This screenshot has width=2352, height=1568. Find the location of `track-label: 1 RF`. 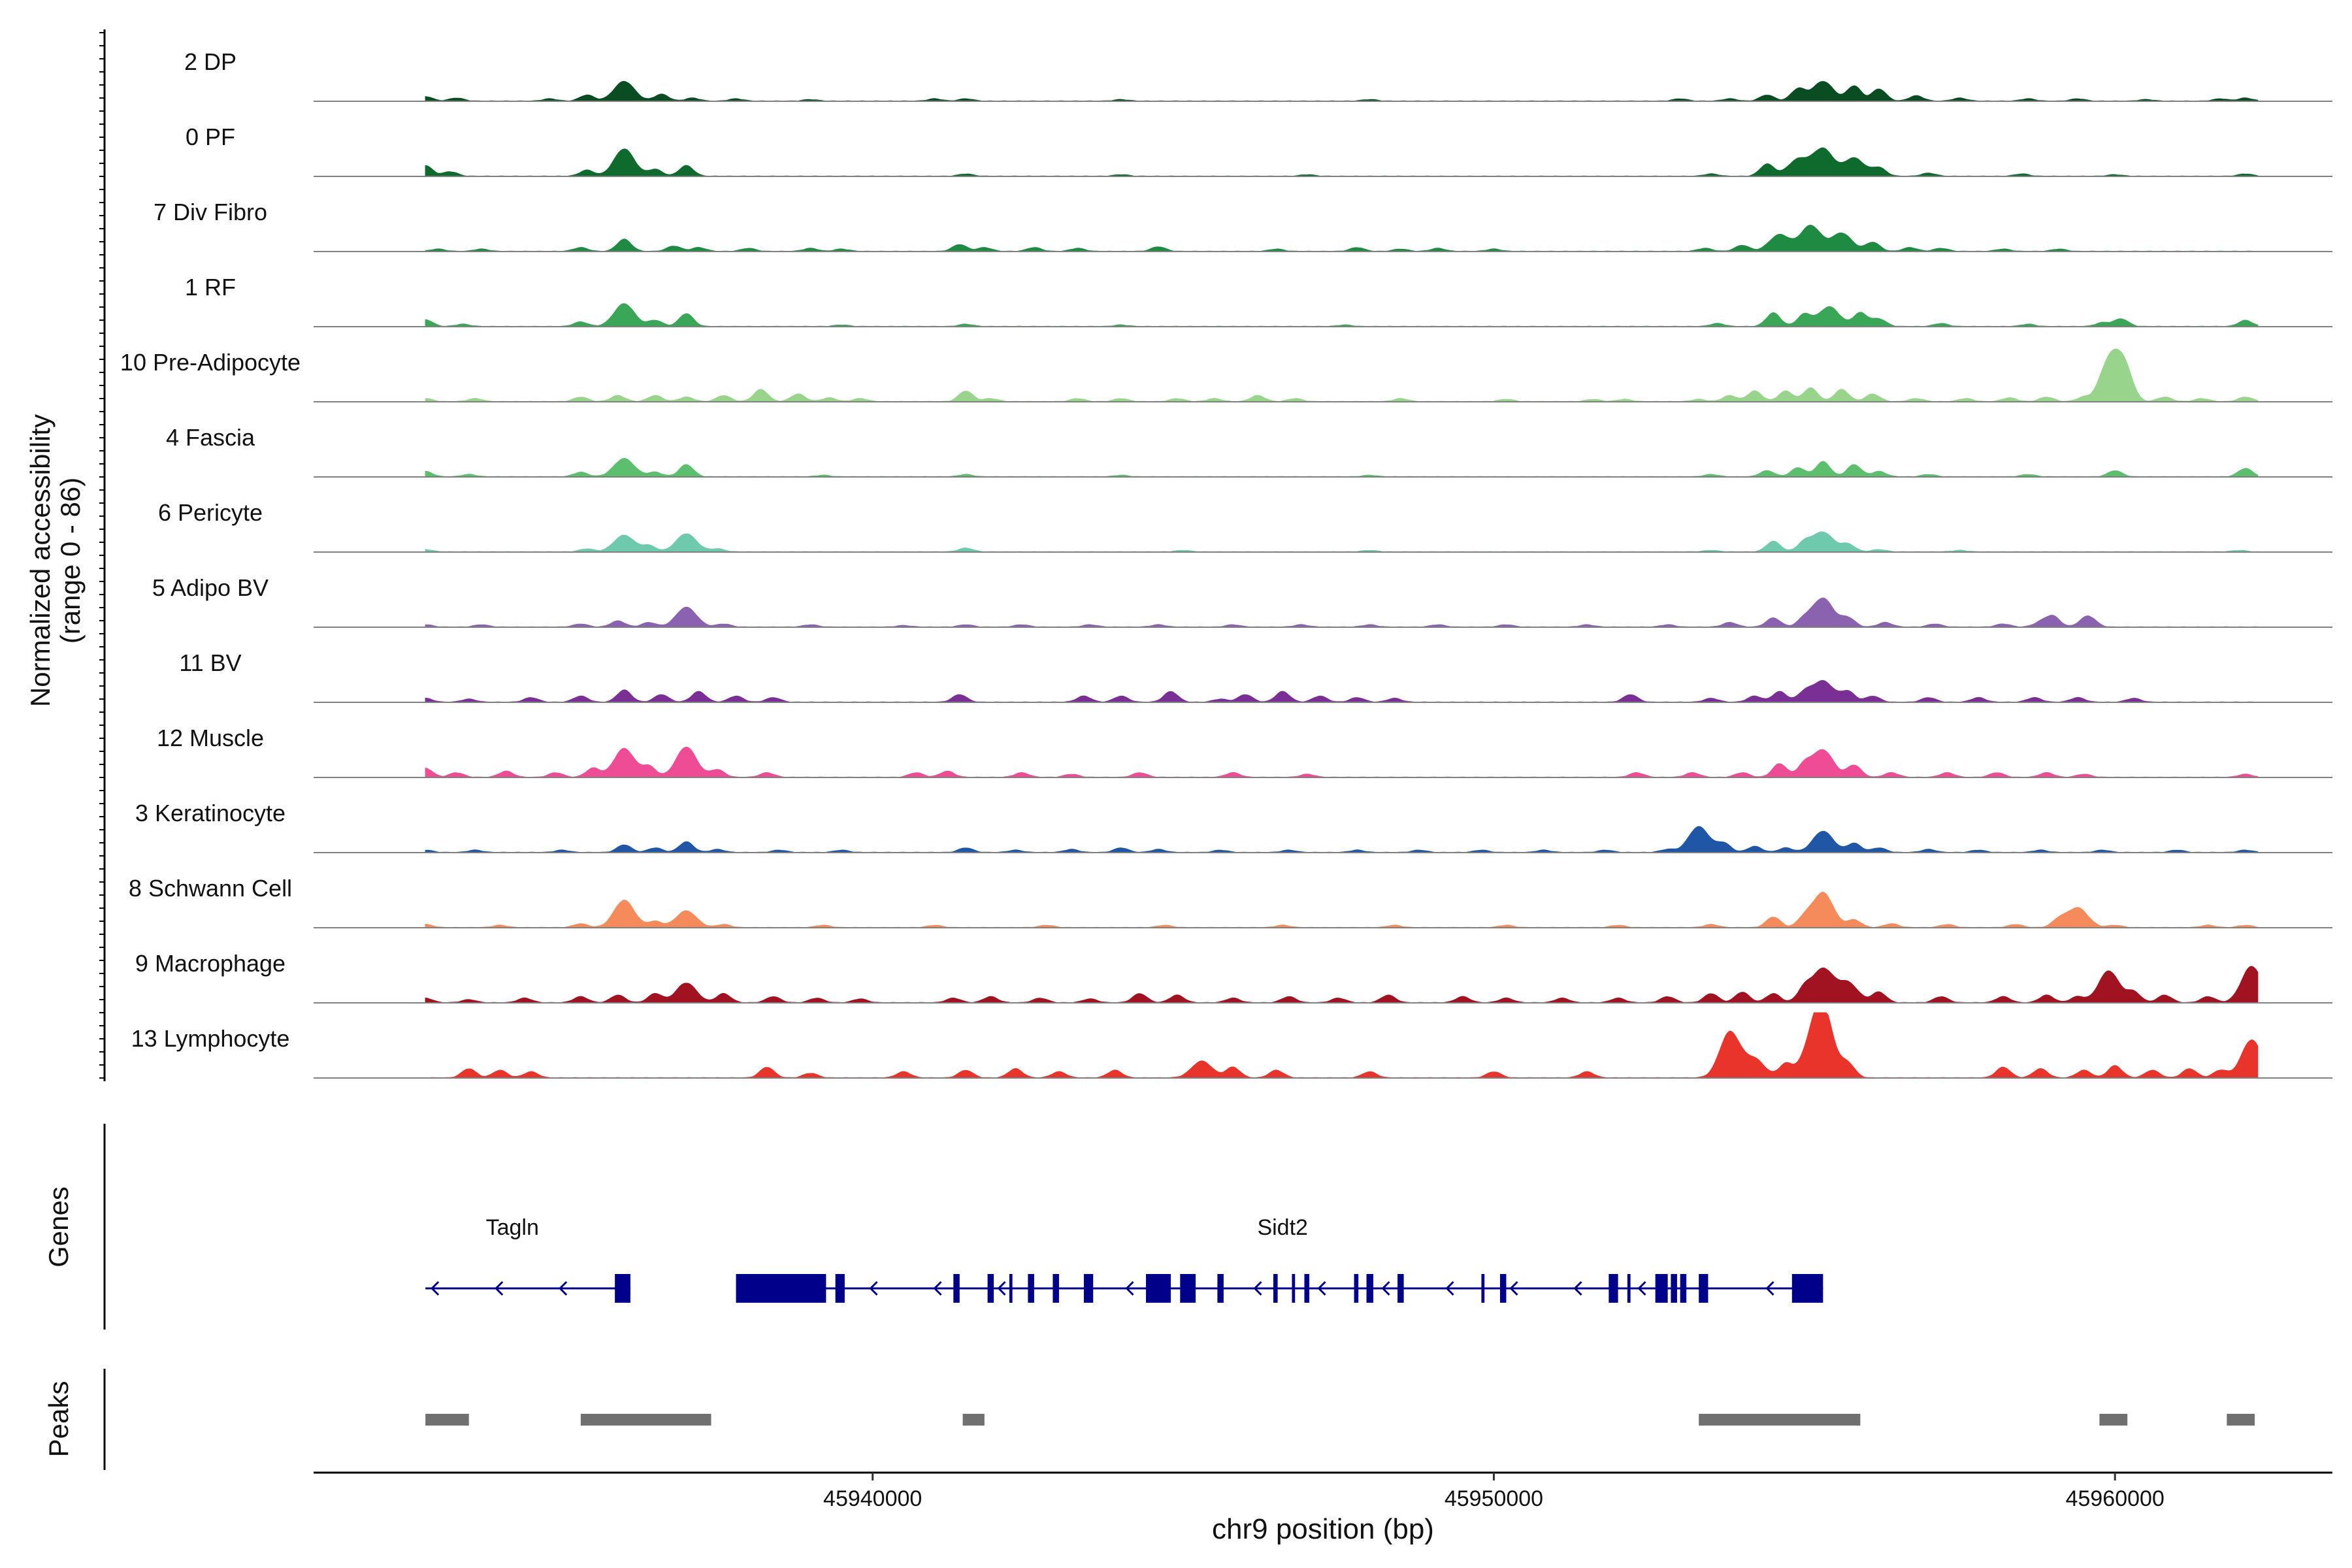

track-label: 1 RF is located at coordinates (210, 287).